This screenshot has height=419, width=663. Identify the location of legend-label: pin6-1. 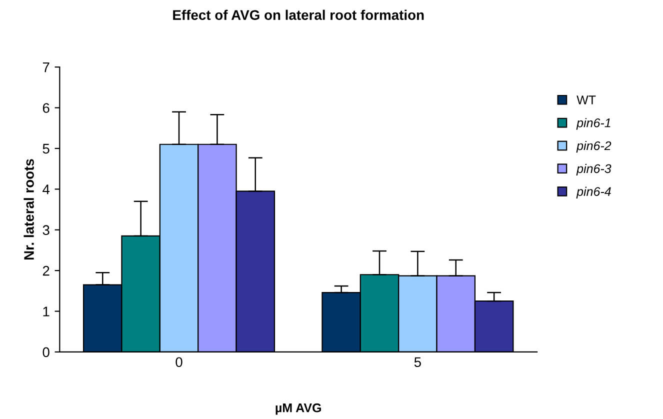
(593, 124).